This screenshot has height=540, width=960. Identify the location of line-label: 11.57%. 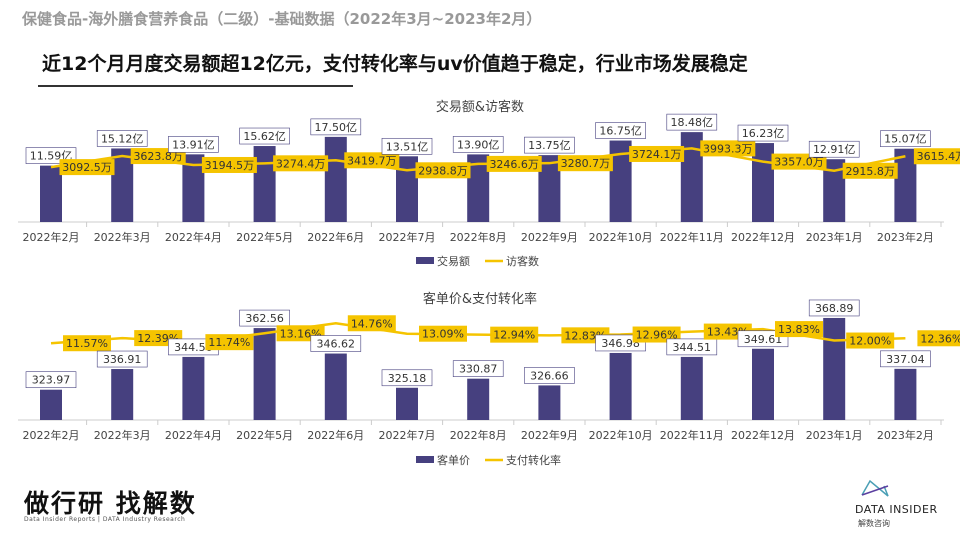
(87, 343).